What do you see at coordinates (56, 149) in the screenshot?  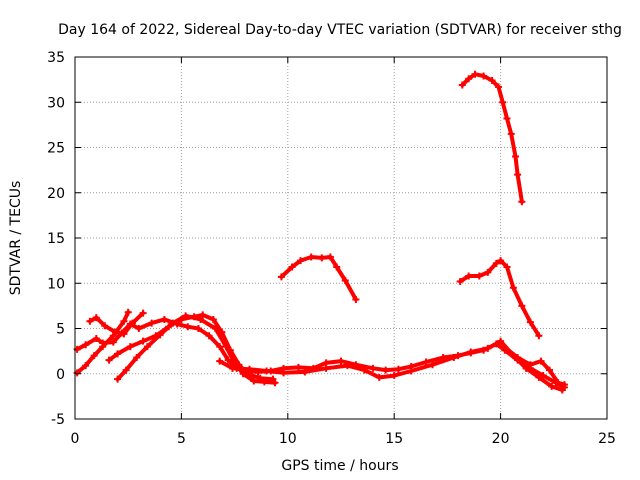 I see `y-tick-label: 25` at bounding box center [56, 149].